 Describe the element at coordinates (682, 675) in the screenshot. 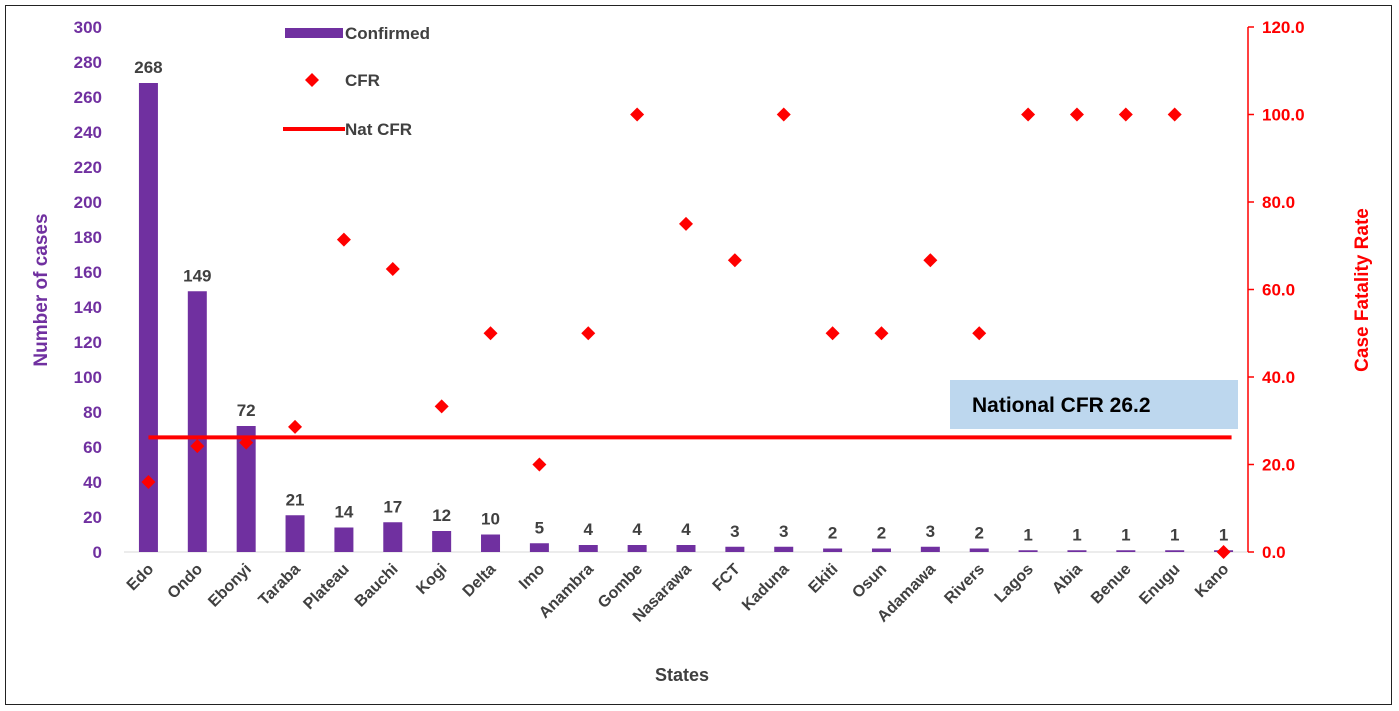

I see `x-axis-title: States` at that location.